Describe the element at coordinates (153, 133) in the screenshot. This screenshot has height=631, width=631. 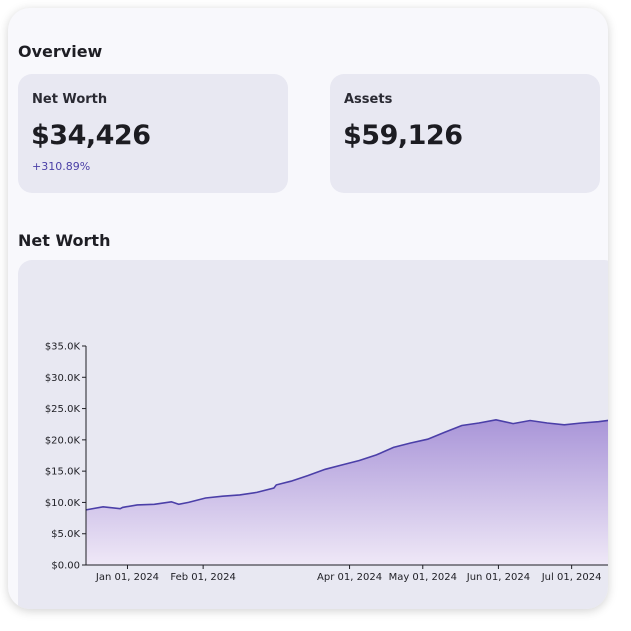
I see `net-worth-card: Net Worth $34,426 +310.89%` at that location.